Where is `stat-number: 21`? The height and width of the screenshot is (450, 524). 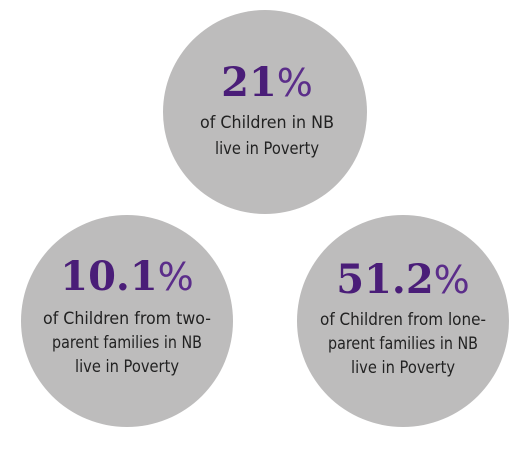
stat-number: 21 is located at coordinates (249, 82).